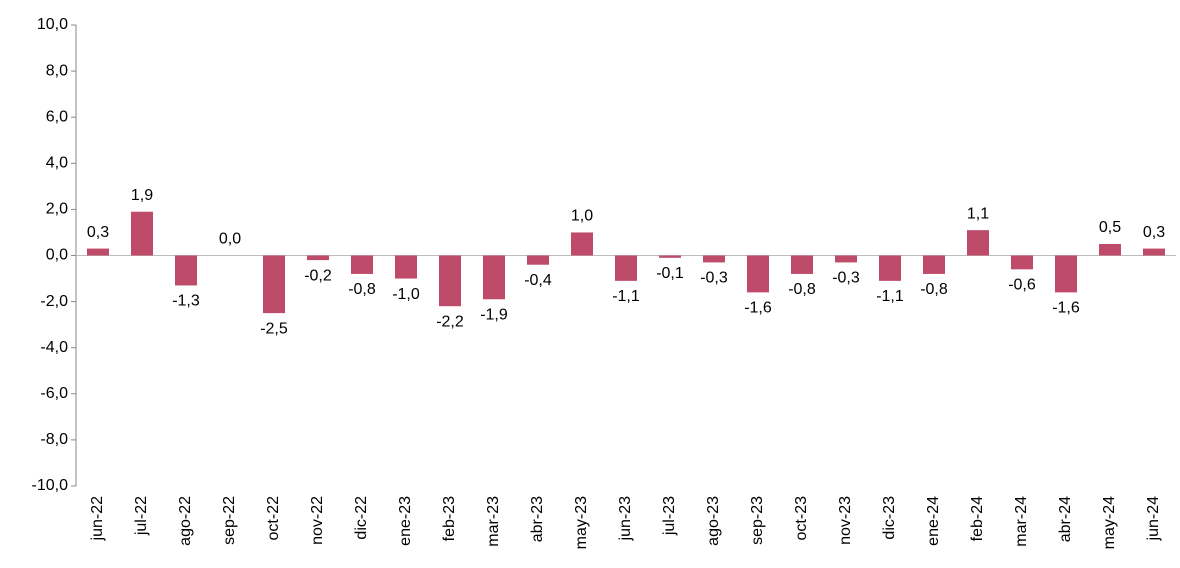 The width and height of the screenshot is (1180, 568). What do you see at coordinates (54, 347) in the screenshot?
I see `y-tick-label: -4,0` at bounding box center [54, 347].